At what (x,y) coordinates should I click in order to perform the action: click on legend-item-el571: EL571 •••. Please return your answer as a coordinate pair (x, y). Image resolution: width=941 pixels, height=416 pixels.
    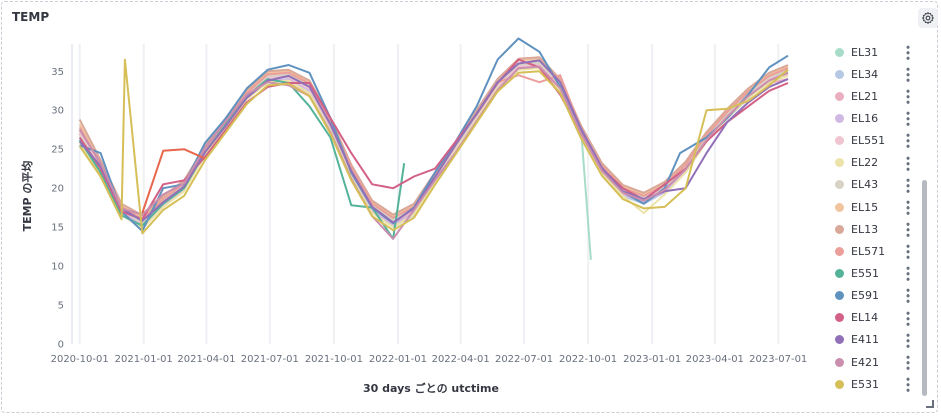
    Looking at the image, I should click on (871, 251).